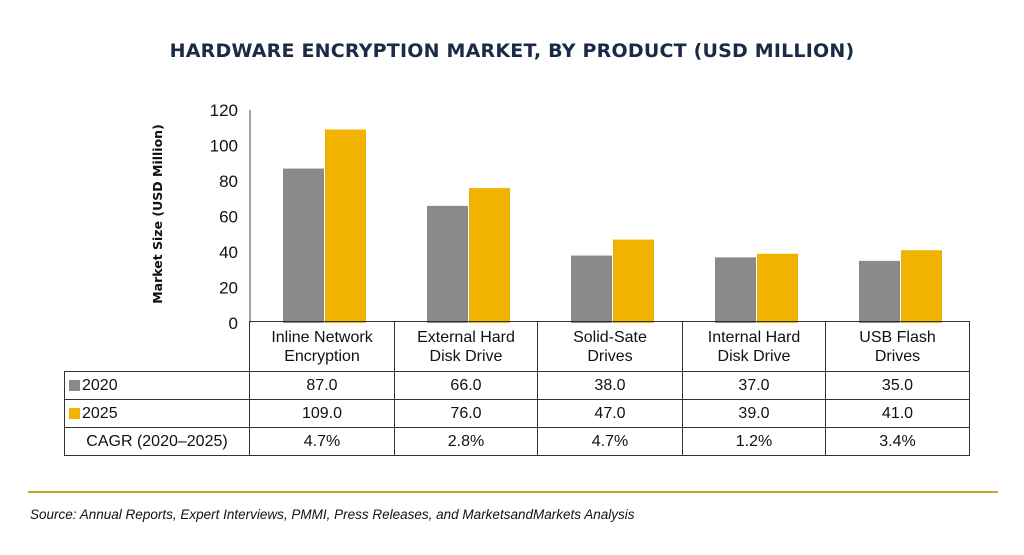  What do you see at coordinates (754, 385) in the screenshot?
I see `data-label: 37.0` at bounding box center [754, 385].